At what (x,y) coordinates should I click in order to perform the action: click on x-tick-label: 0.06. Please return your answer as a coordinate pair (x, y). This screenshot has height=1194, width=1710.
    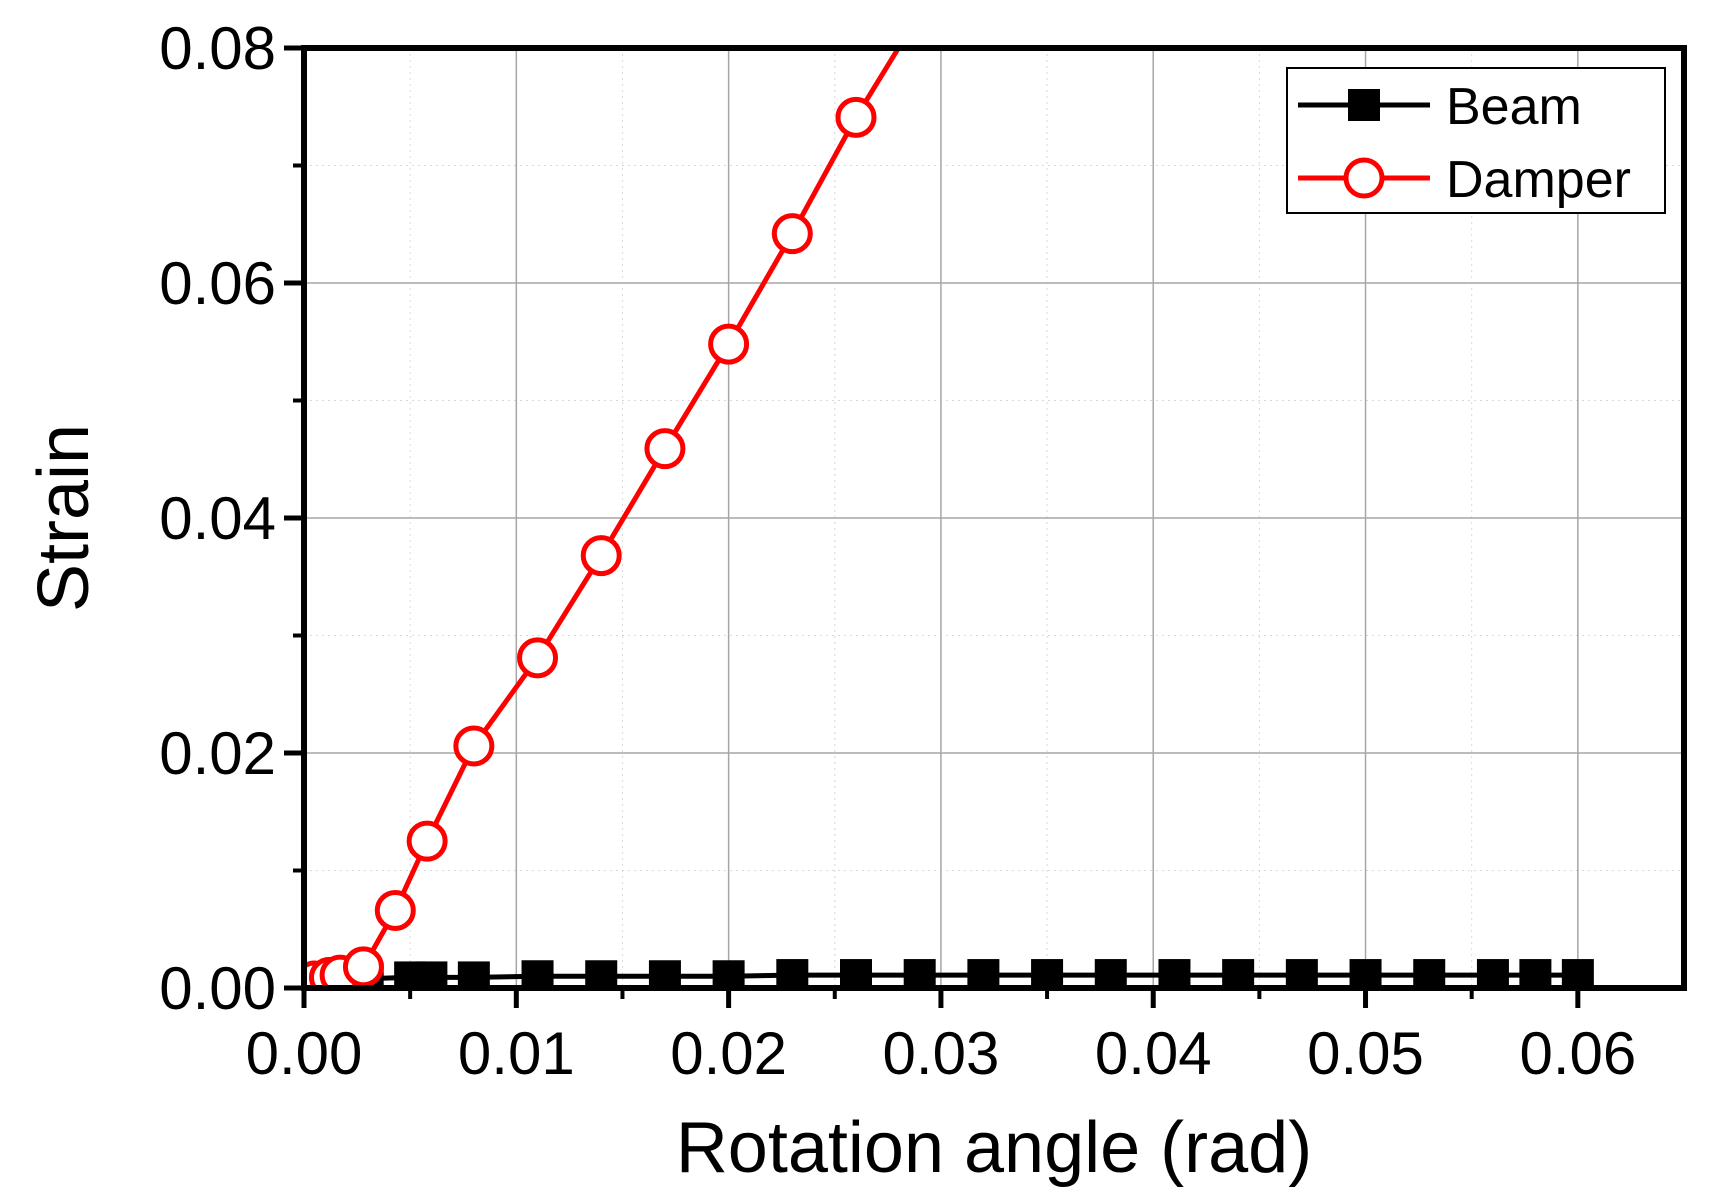
    Looking at the image, I should click on (1577, 1053).